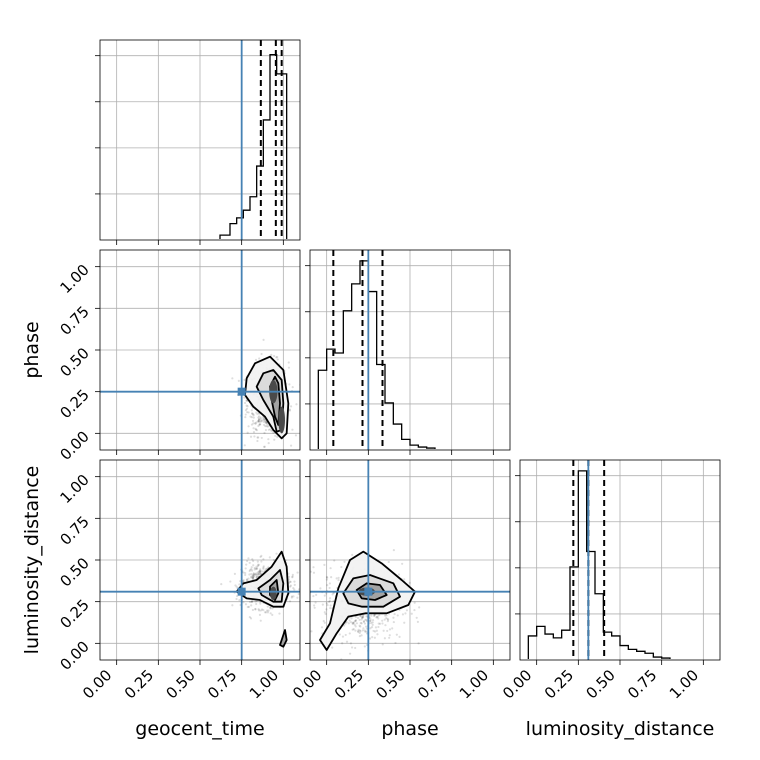 The width and height of the screenshot is (760, 760). I want to click on histogram-line, so click(253, 146).